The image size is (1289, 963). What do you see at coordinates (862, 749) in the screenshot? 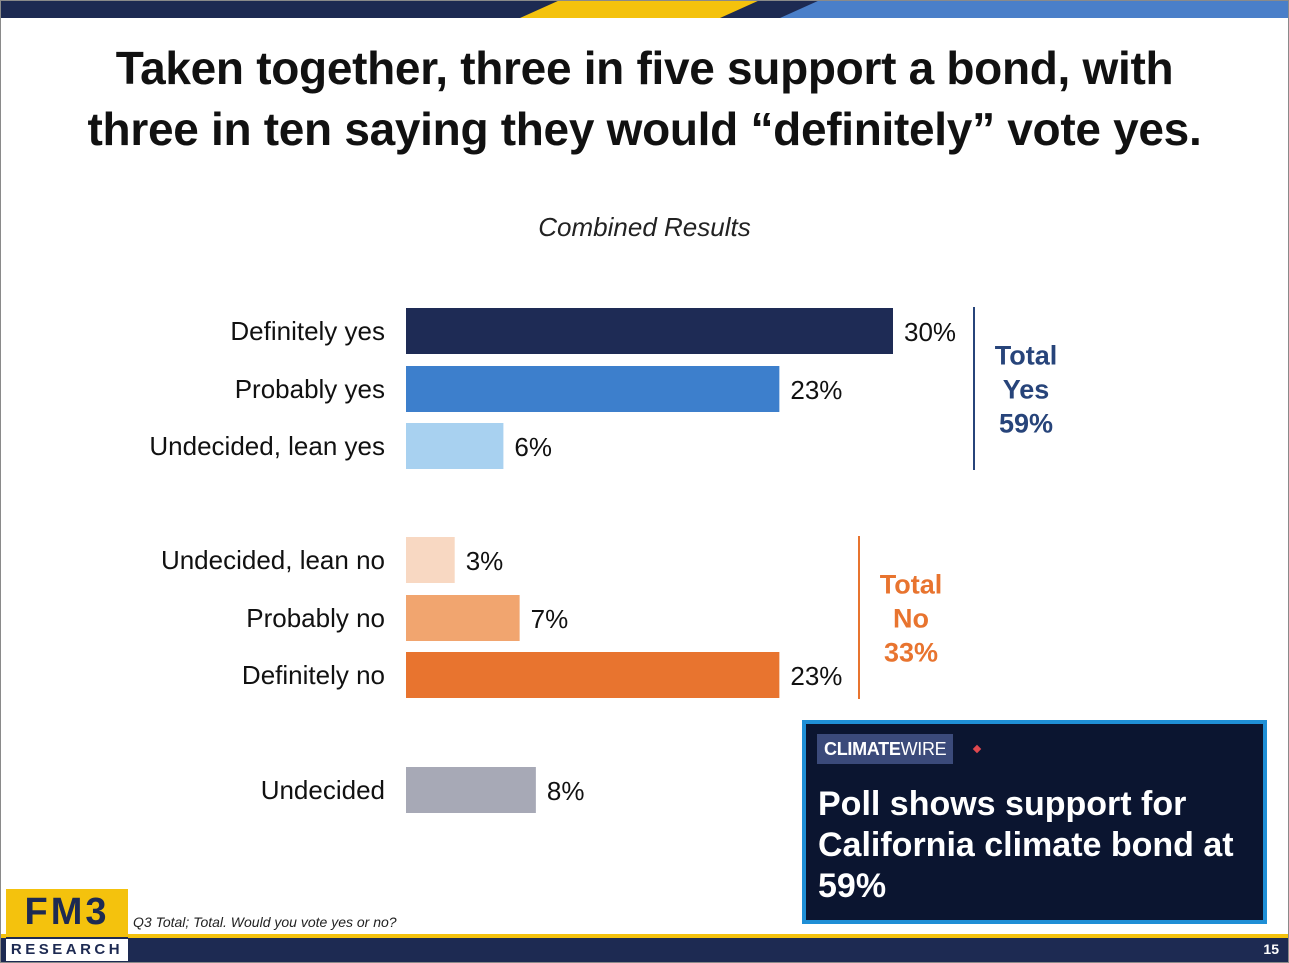
I see `news-tag-bold: CLIMATE` at bounding box center [862, 749].